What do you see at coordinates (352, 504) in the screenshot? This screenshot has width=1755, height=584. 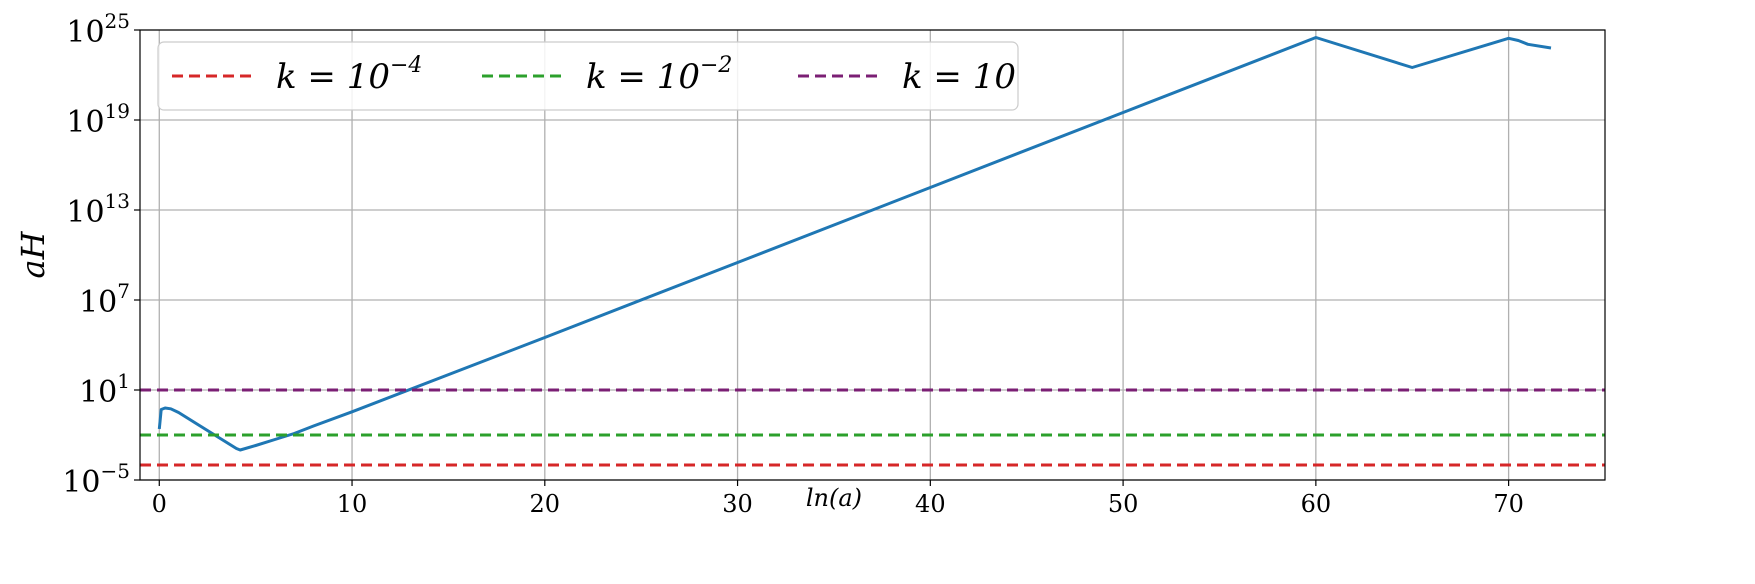 I see `x-tick-label: 10` at bounding box center [352, 504].